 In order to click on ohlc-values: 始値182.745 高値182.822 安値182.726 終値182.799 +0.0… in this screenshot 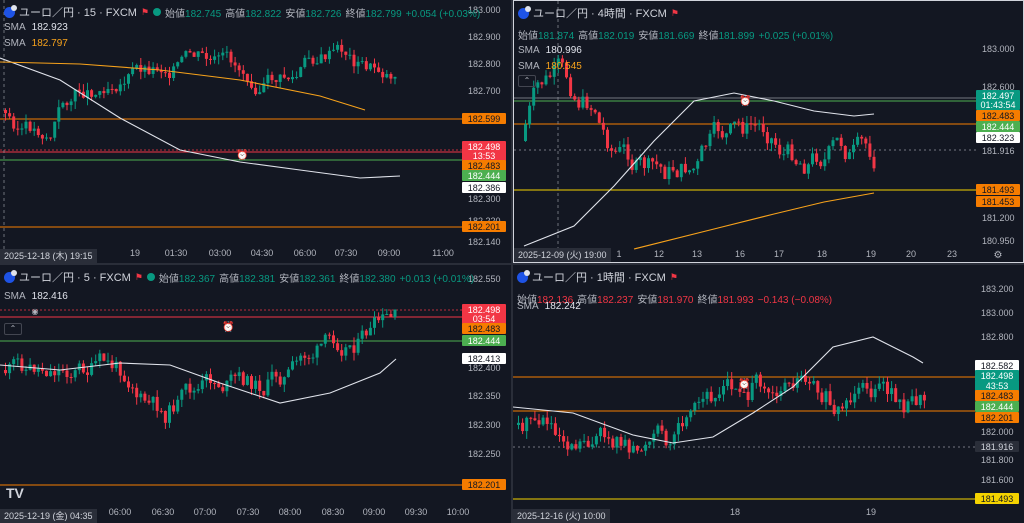, I will do `click(322, 12)`.